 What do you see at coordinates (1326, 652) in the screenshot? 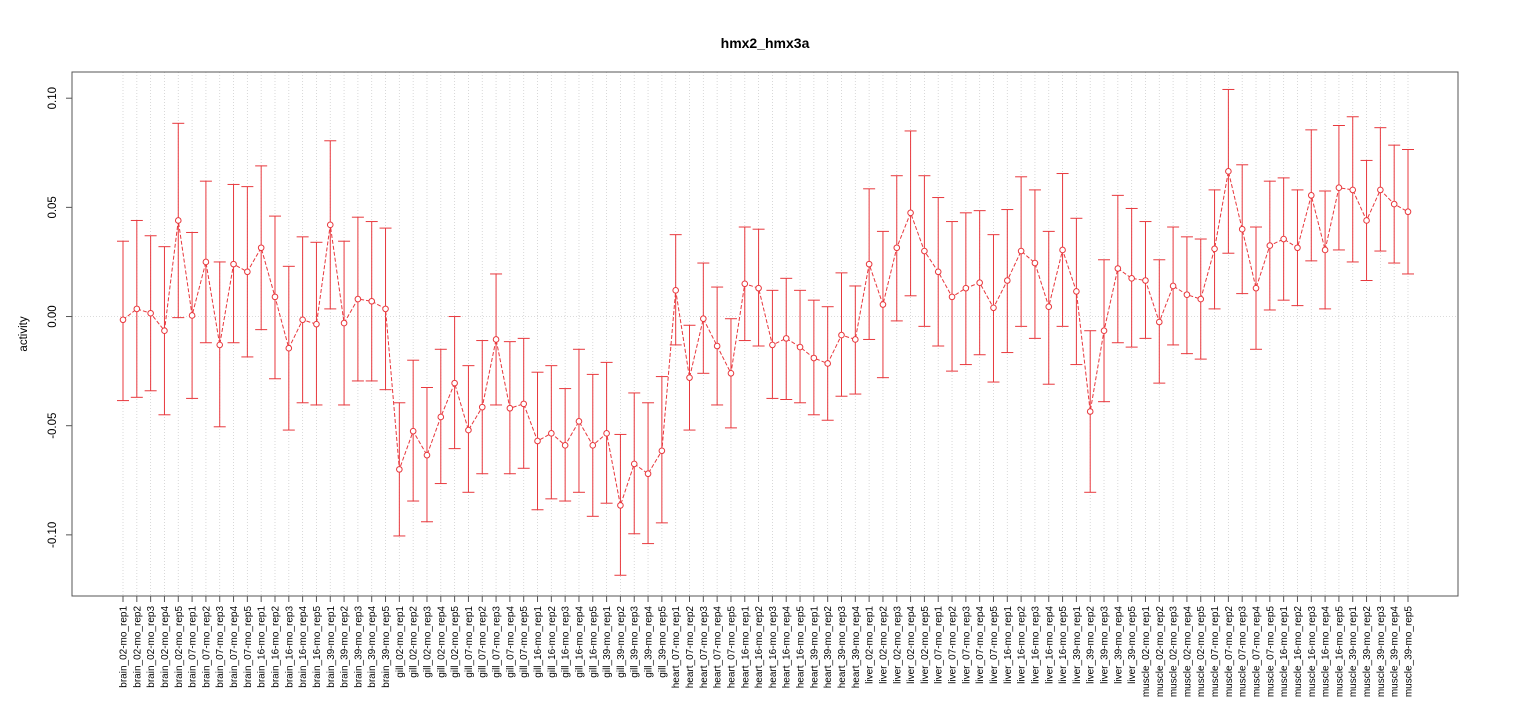
I see `x-tick-label: muscle_16-mo_rep4` at bounding box center [1326, 652].